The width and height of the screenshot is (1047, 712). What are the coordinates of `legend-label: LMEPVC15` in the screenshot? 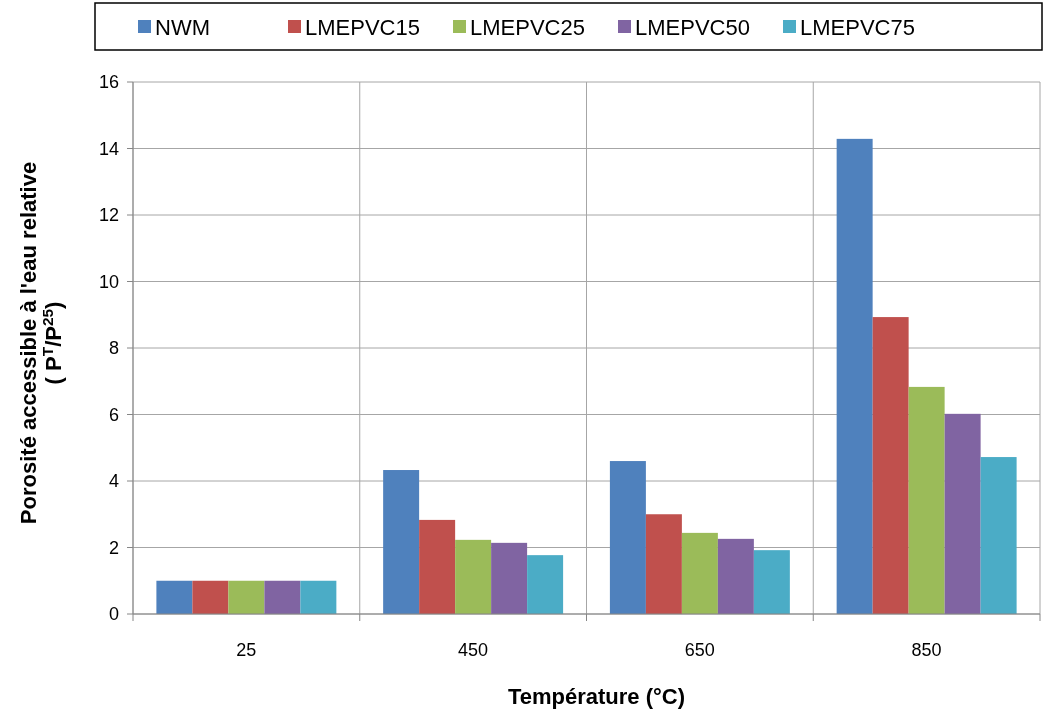 It's located at (362, 27).